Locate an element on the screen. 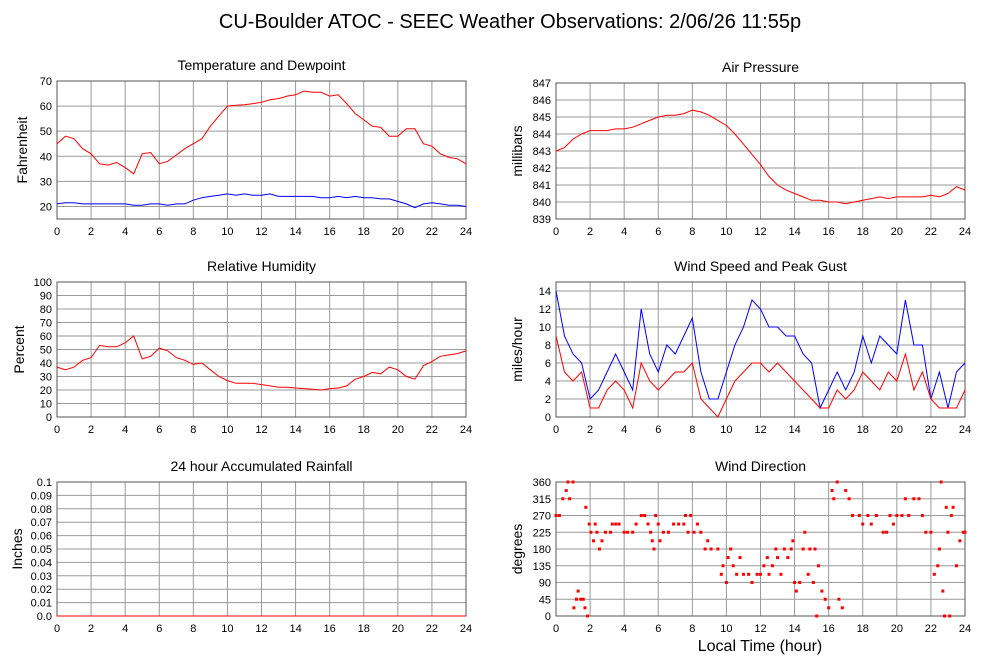 The image size is (1000, 660). y-axis-label: Fahrenheit is located at coordinates (22, 149).